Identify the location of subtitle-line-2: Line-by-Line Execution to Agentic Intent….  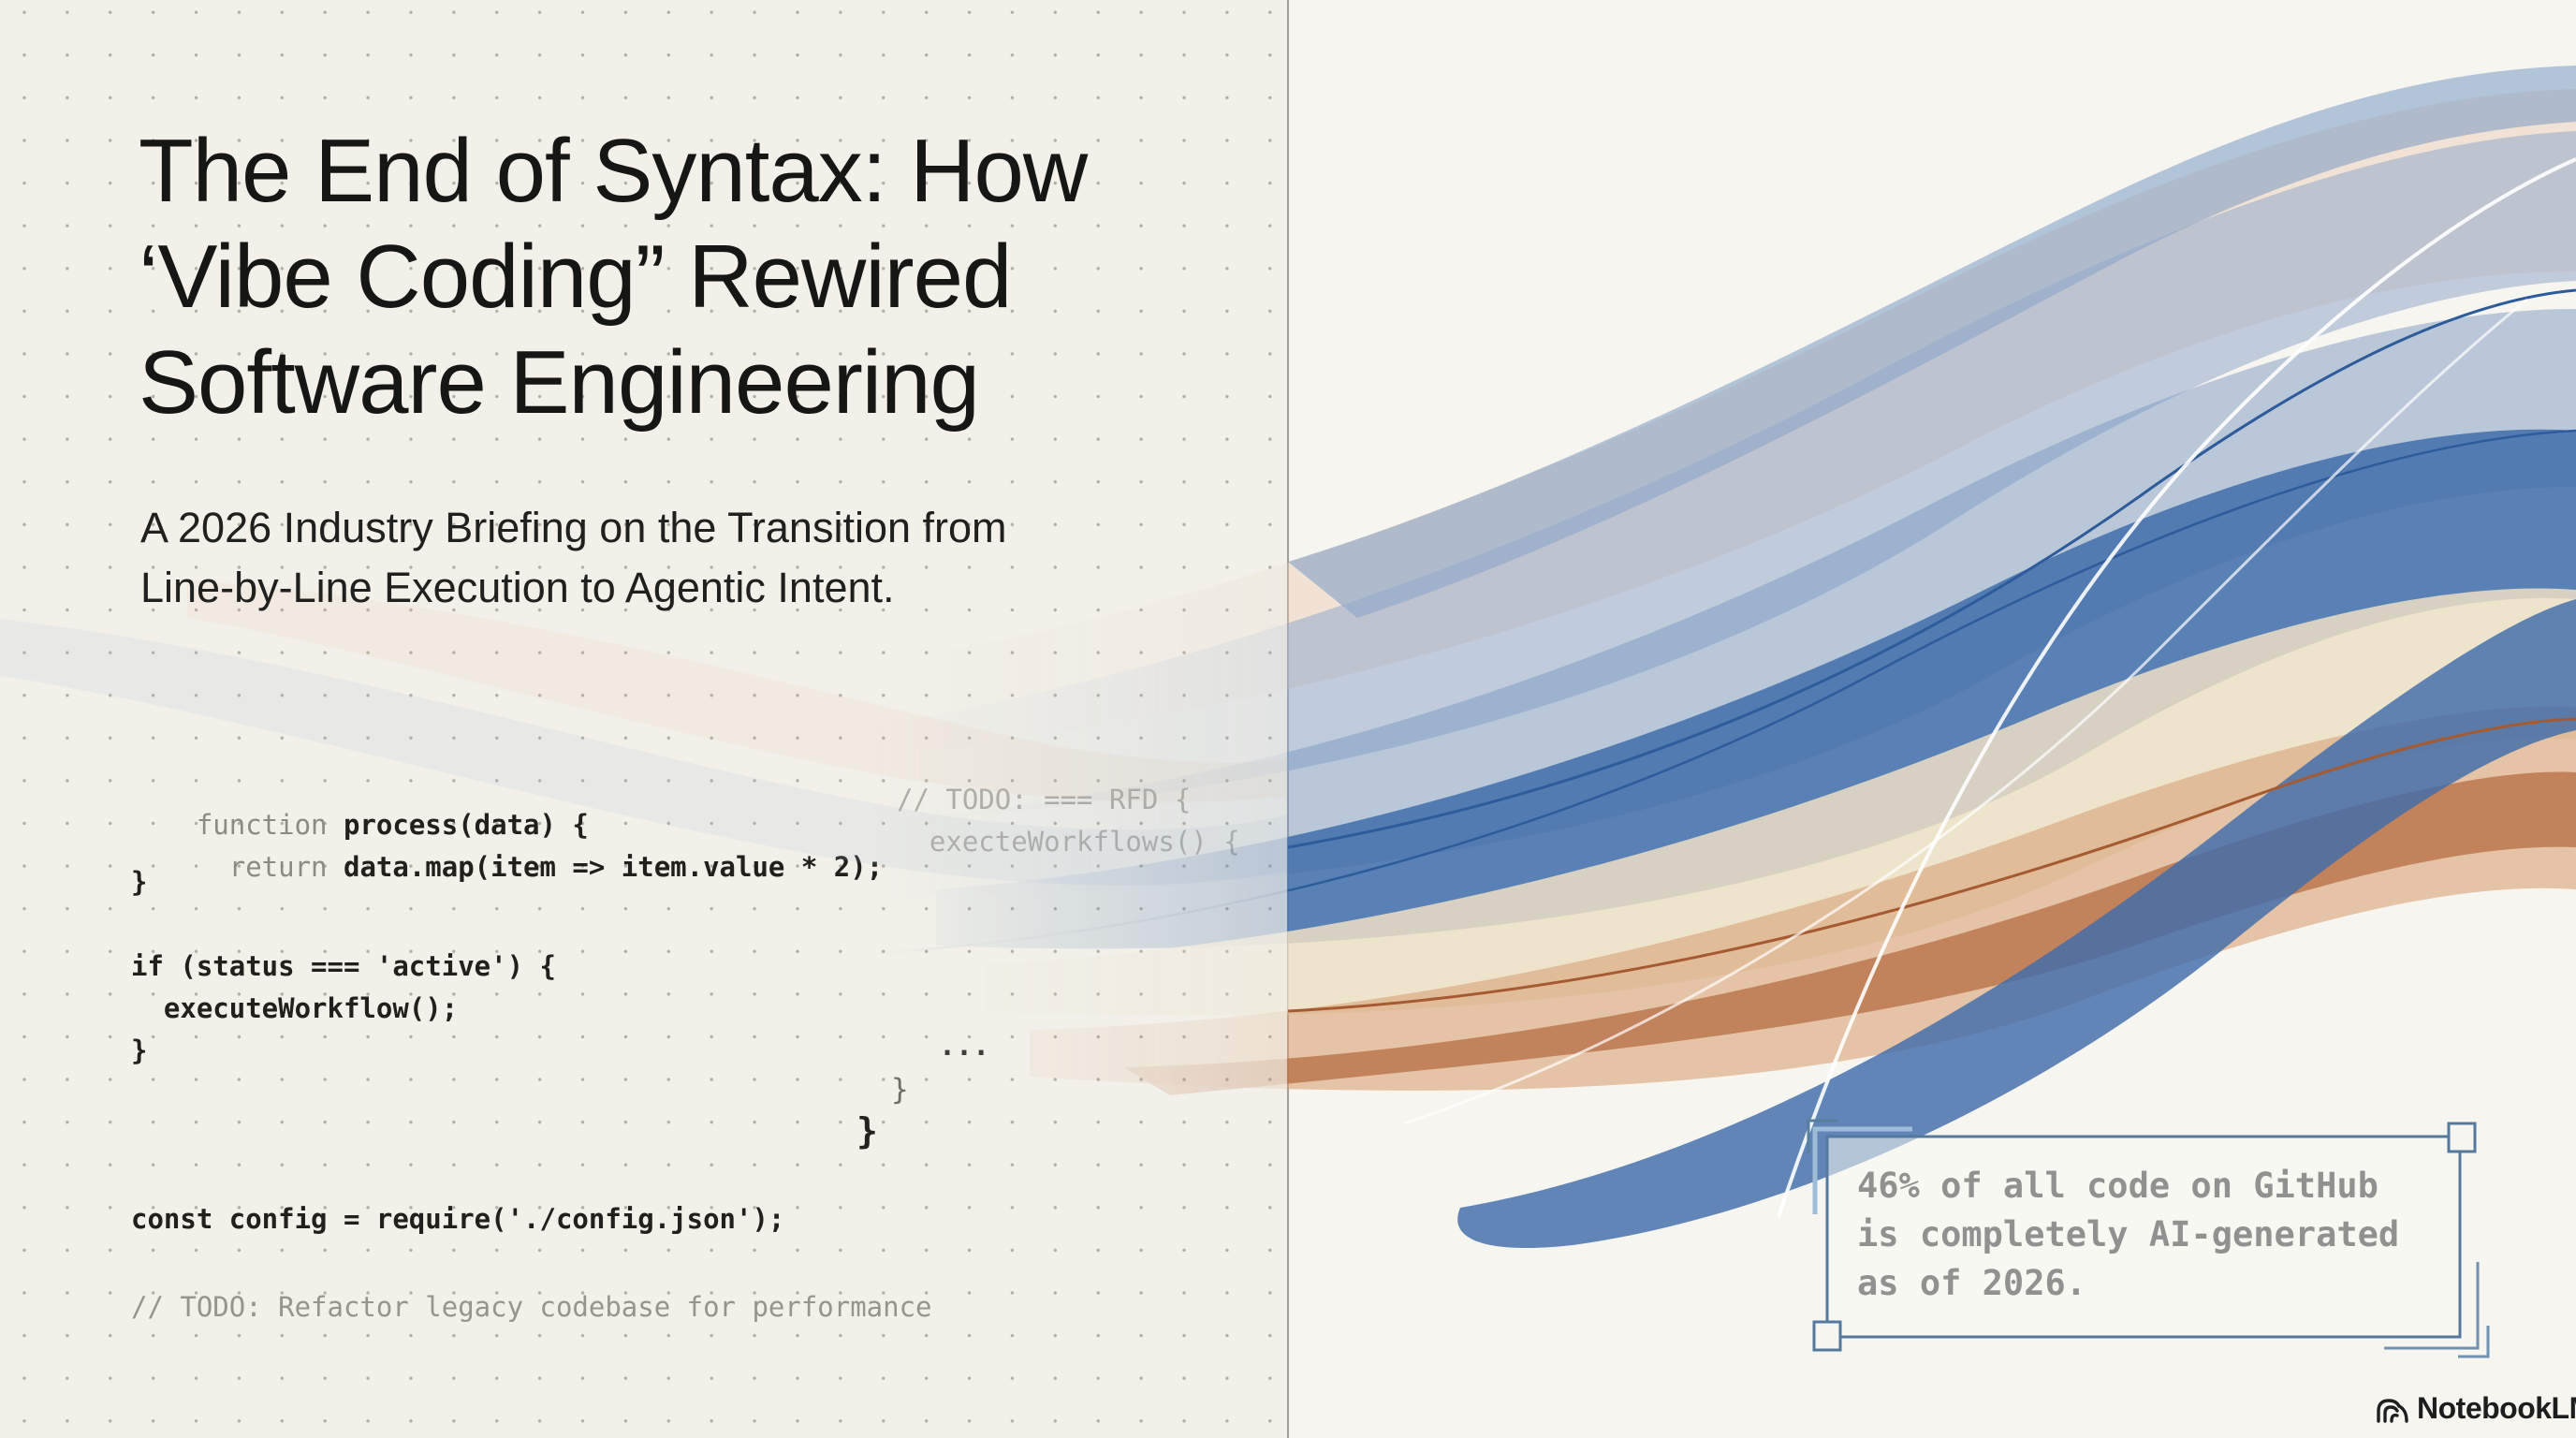
(517, 587).